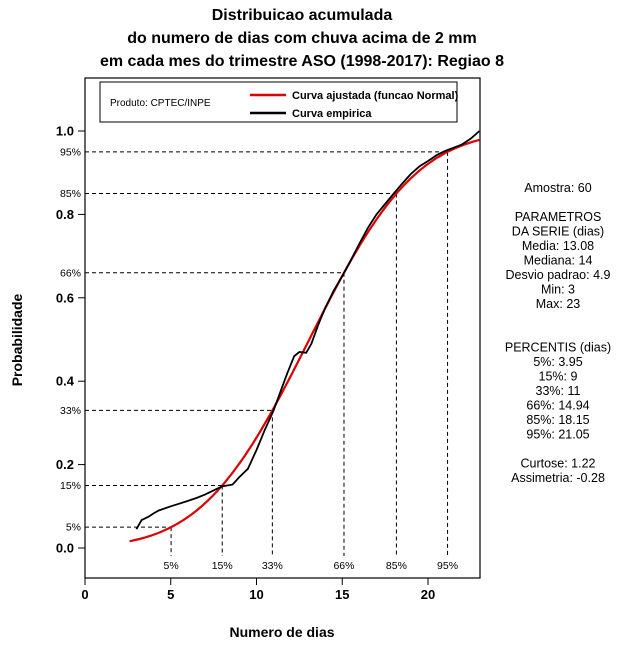 The height and width of the screenshot is (660, 640). I want to click on x-axis-title: Numero de dias, so click(281, 632).